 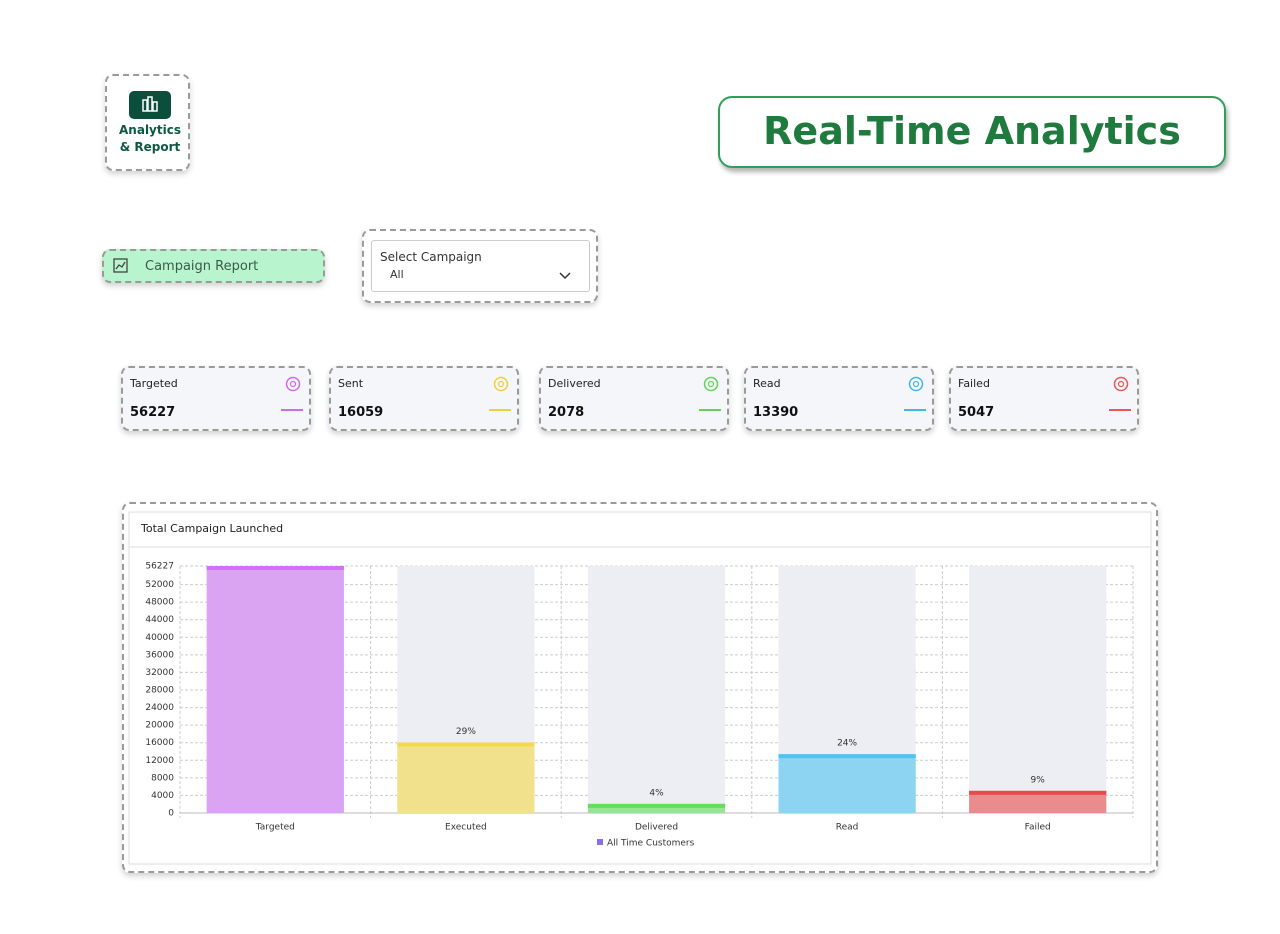 What do you see at coordinates (150, 138) in the screenshot?
I see `nav-label: Analytics & Report` at bounding box center [150, 138].